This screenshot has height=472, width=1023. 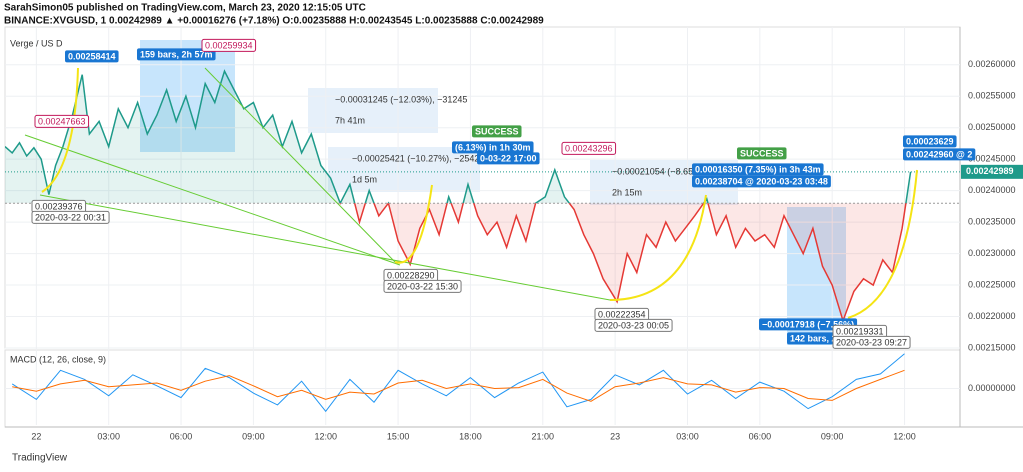 I want to click on y-tick-label: 0.00220000, so click(x=992, y=316).